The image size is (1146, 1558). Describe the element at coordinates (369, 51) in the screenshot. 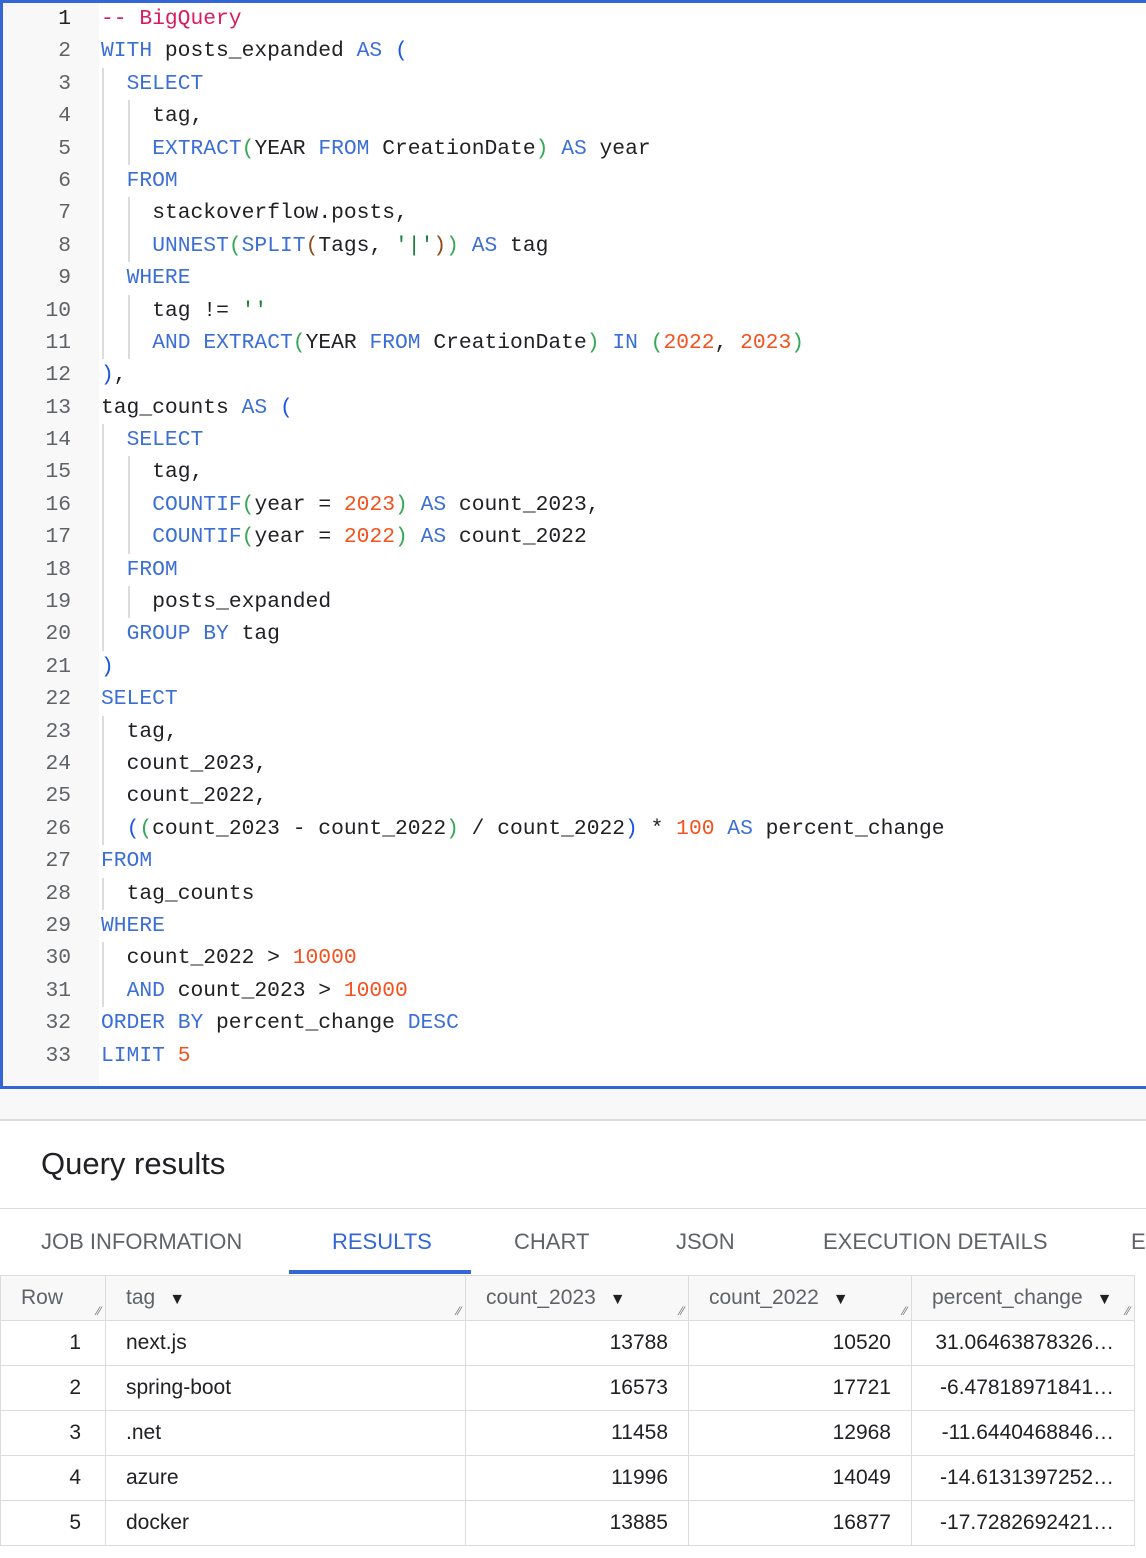

I see `code-token: AS` at that location.